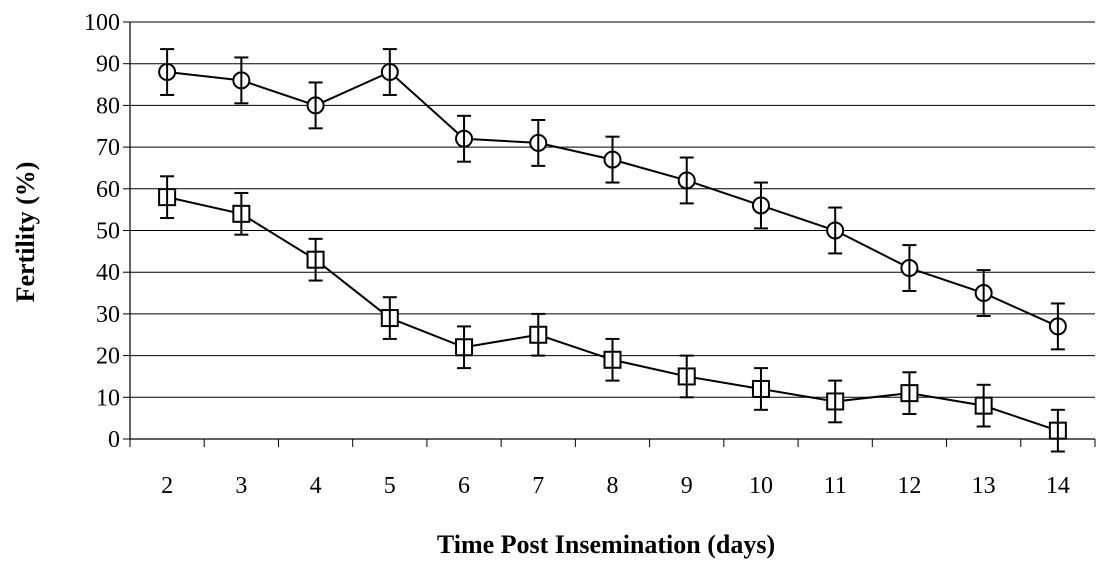 The image size is (1107, 568). I want to click on x-tick-label: 2, so click(167, 486).